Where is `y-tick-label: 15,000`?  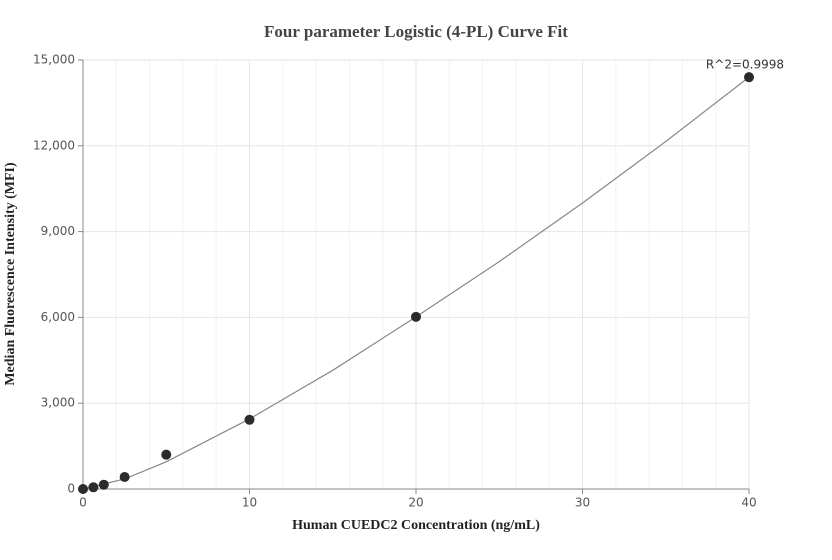
y-tick-label: 15,000 is located at coordinates (54, 60).